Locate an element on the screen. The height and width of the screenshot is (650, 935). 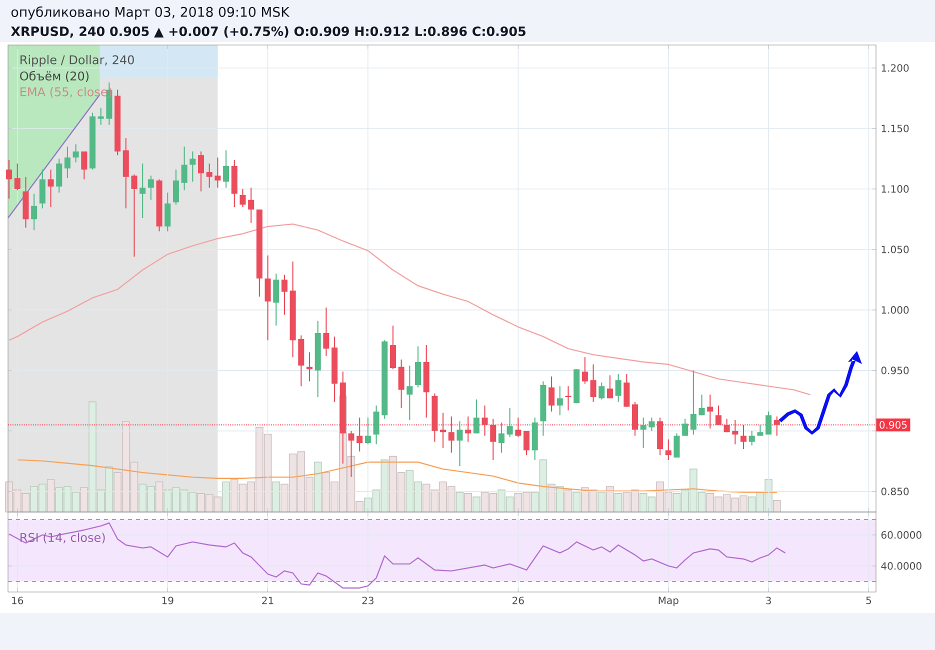
y-tick-label: 1.000 is located at coordinates (895, 310).